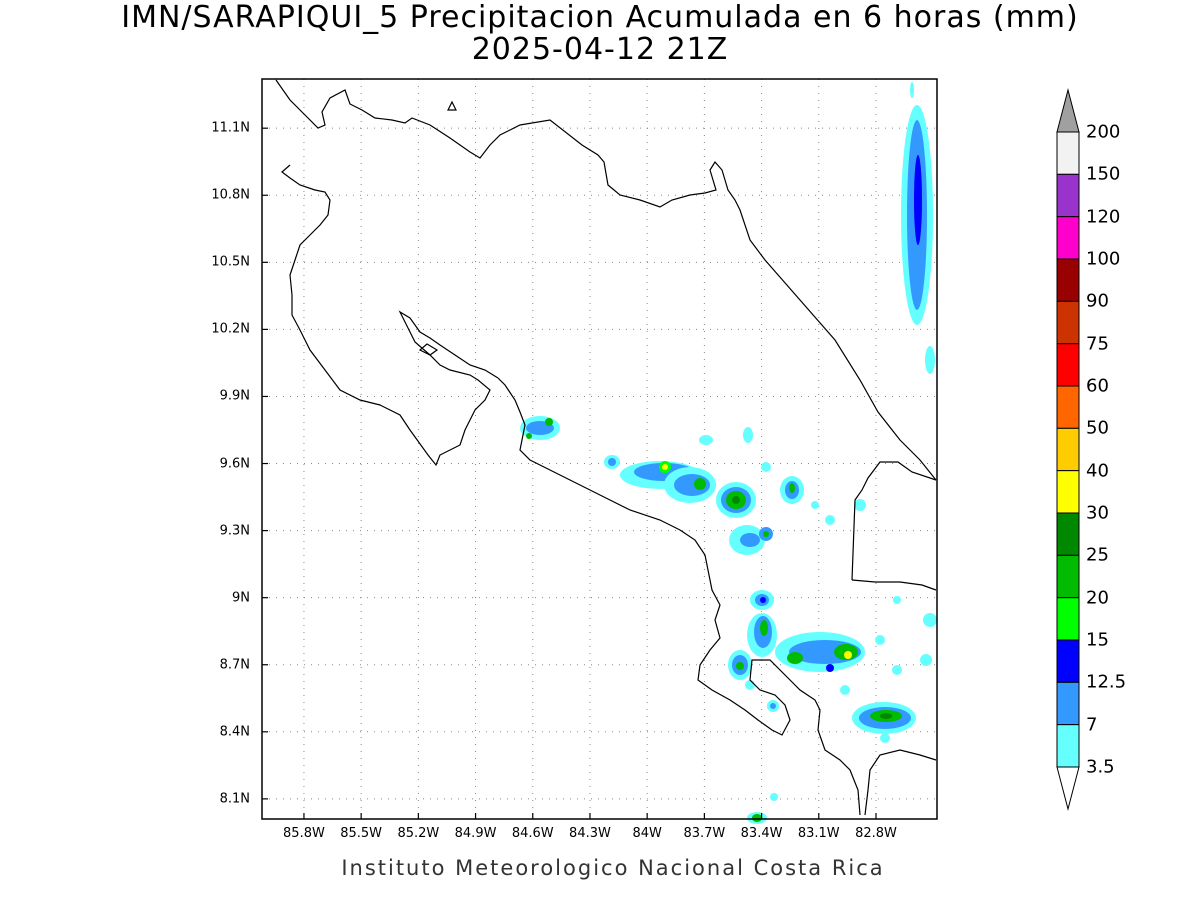  Describe the element at coordinates (1068, 788) in the screenshot. I see `colorbar-bottom-arrow` at that location.